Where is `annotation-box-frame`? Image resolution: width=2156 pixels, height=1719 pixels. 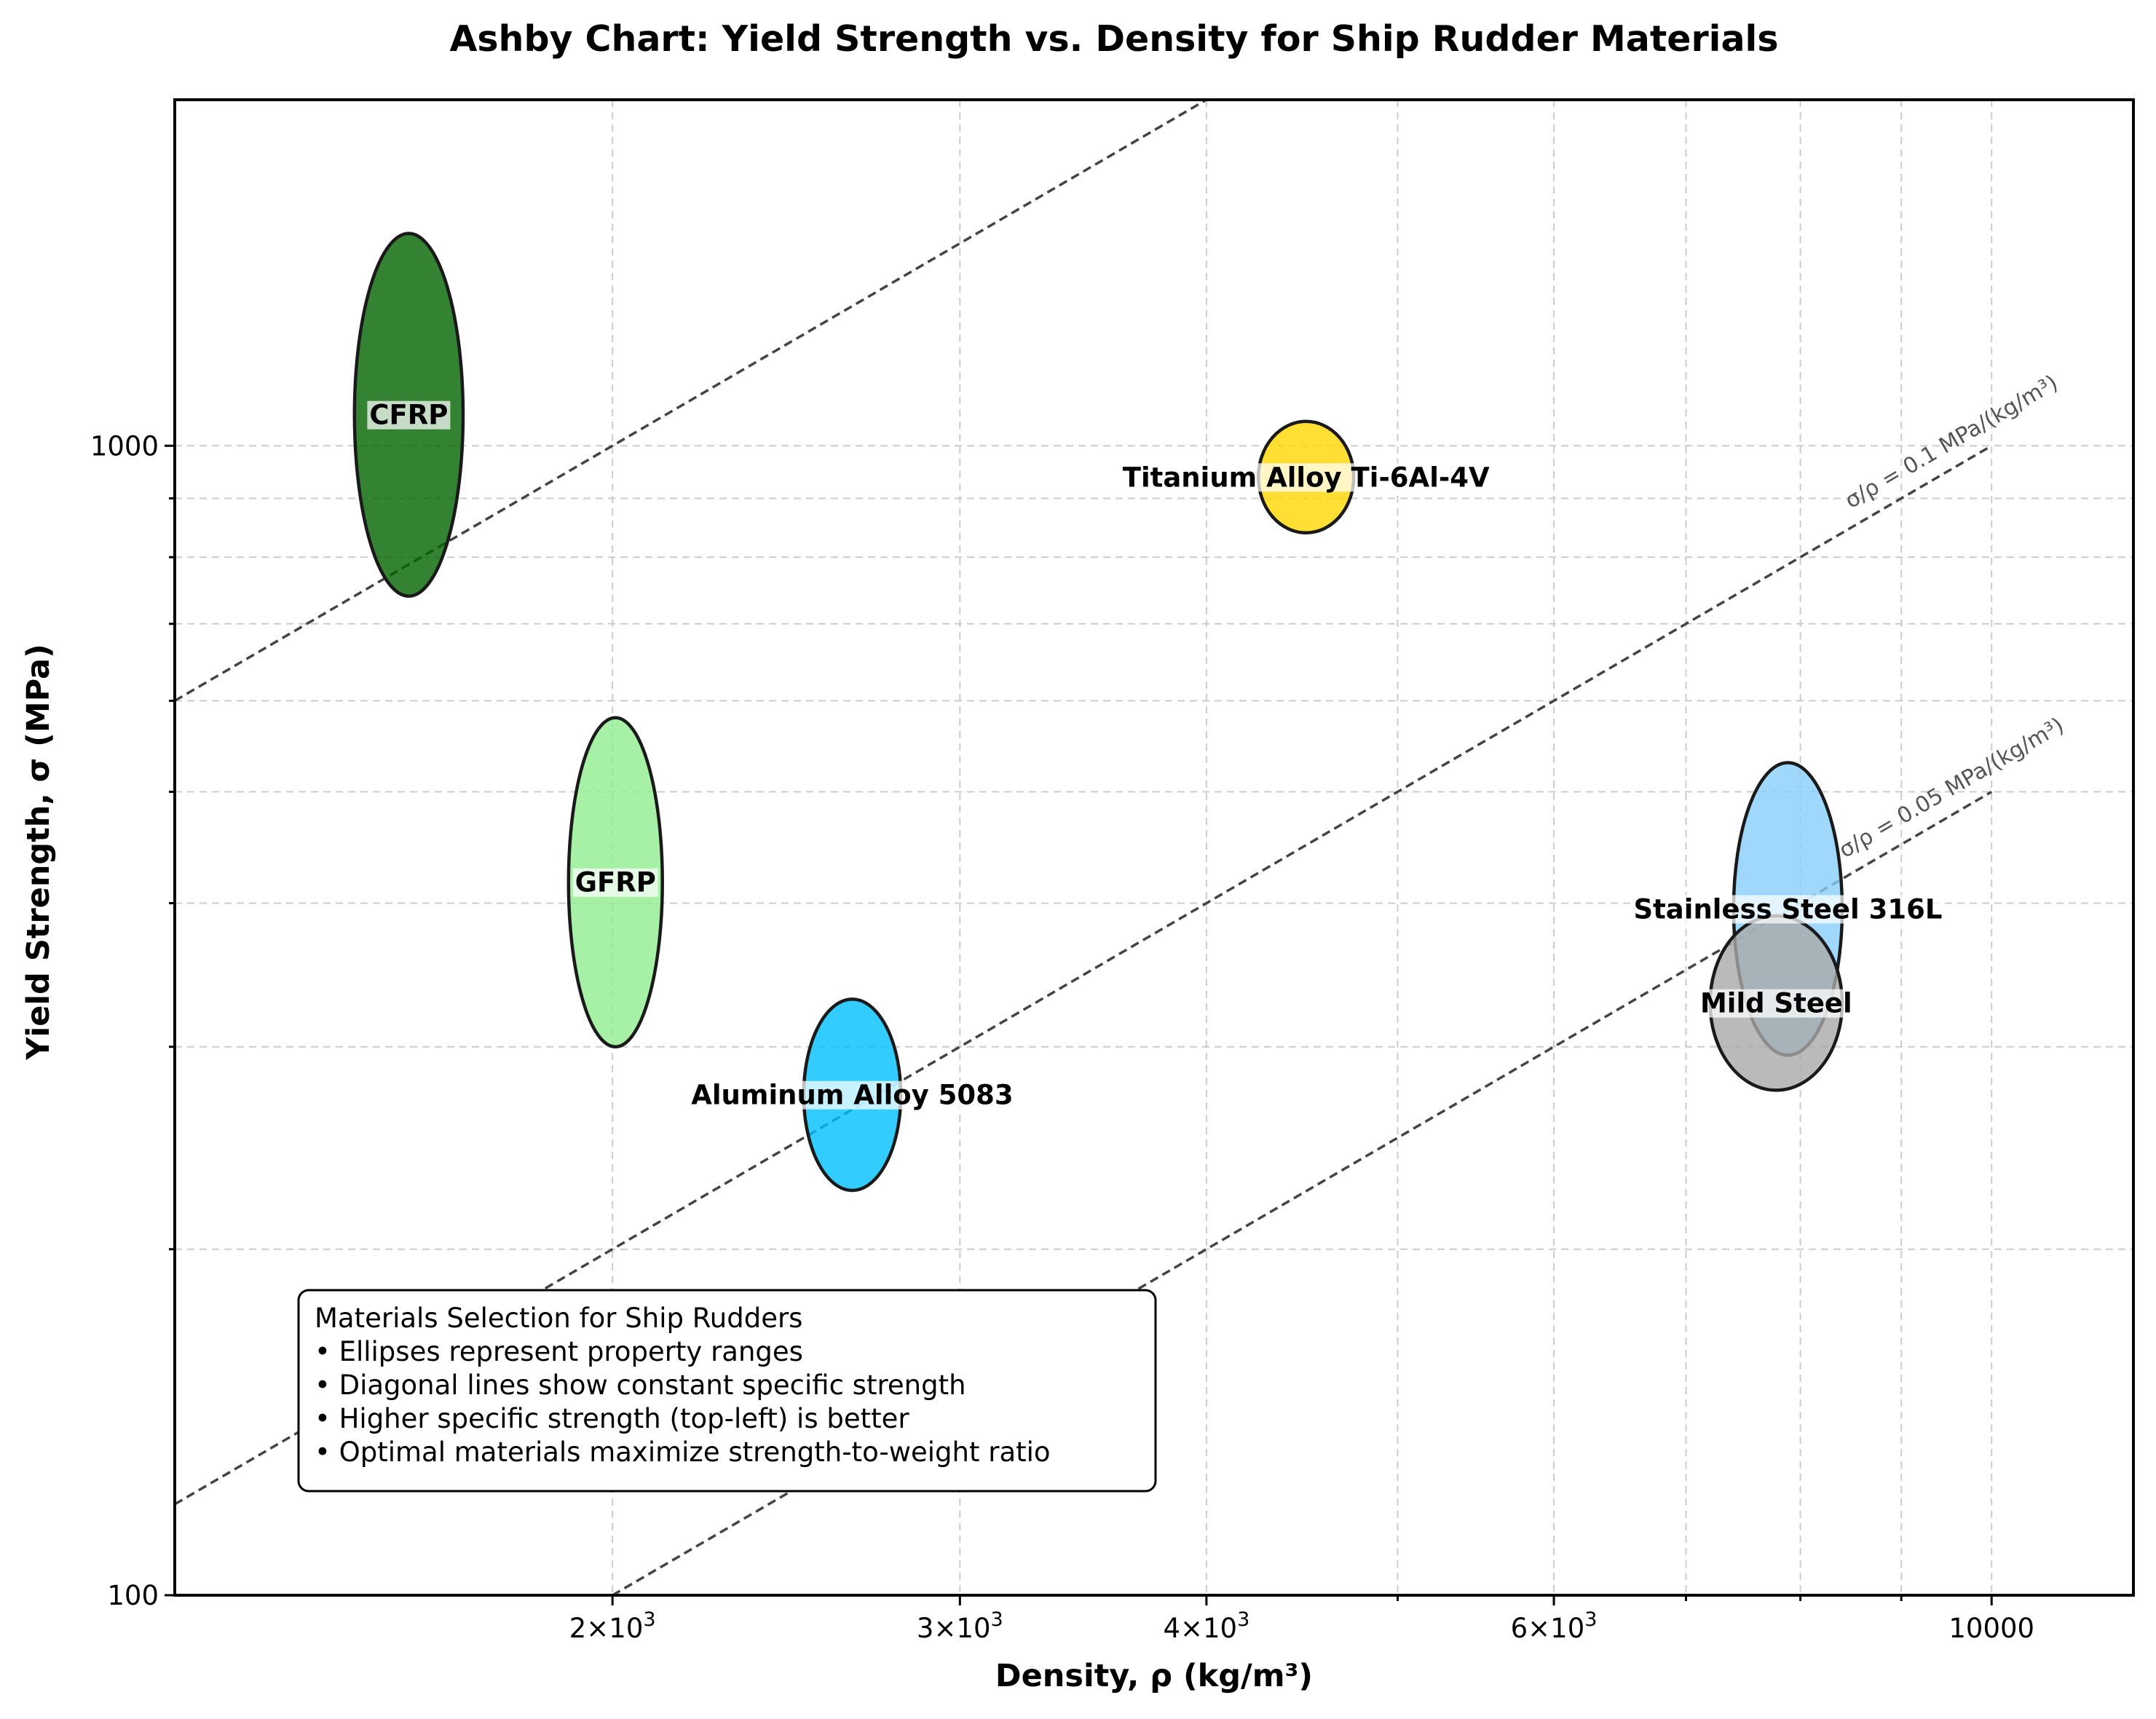 annotation-box-frame is located at coordinates (727, 1391).